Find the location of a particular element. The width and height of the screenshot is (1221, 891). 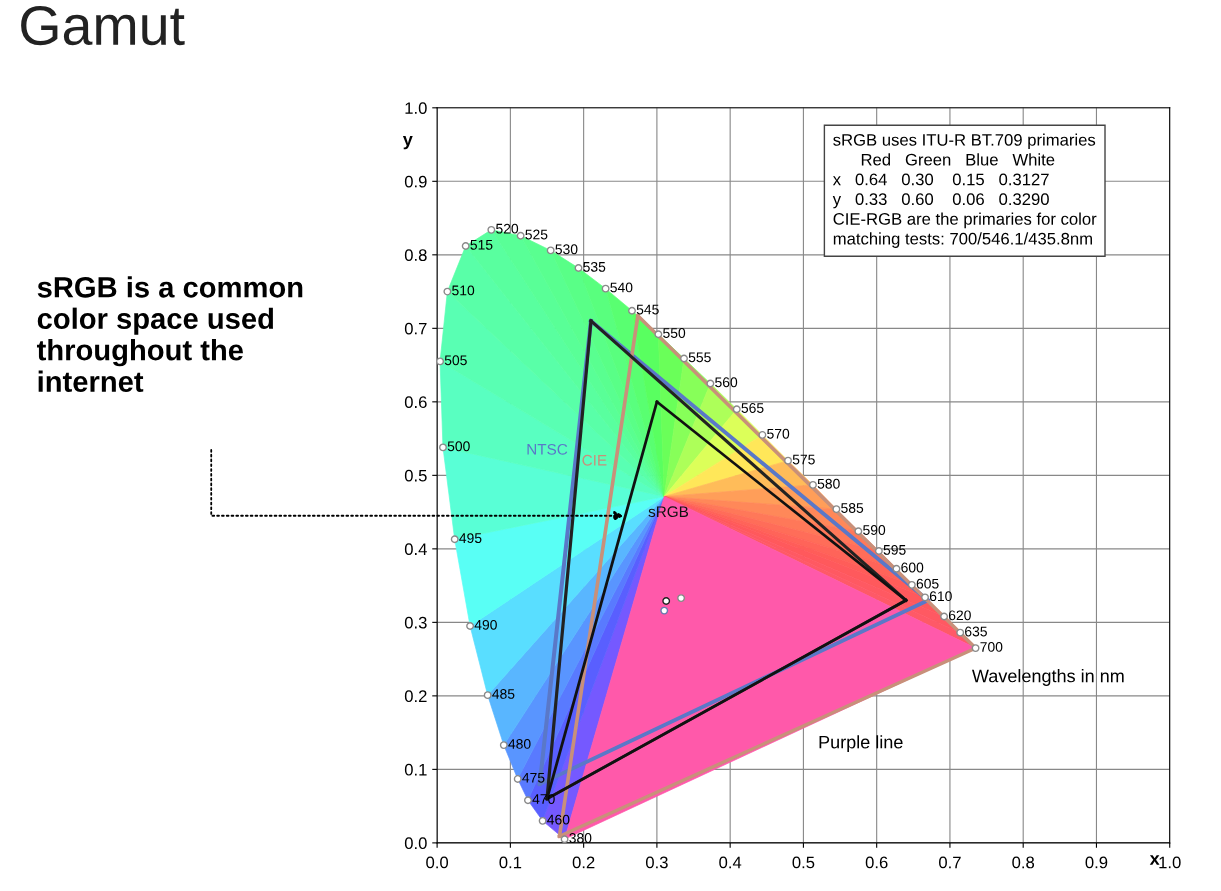

x-tick-label: 0.5 is located at coordinates (803, 862).